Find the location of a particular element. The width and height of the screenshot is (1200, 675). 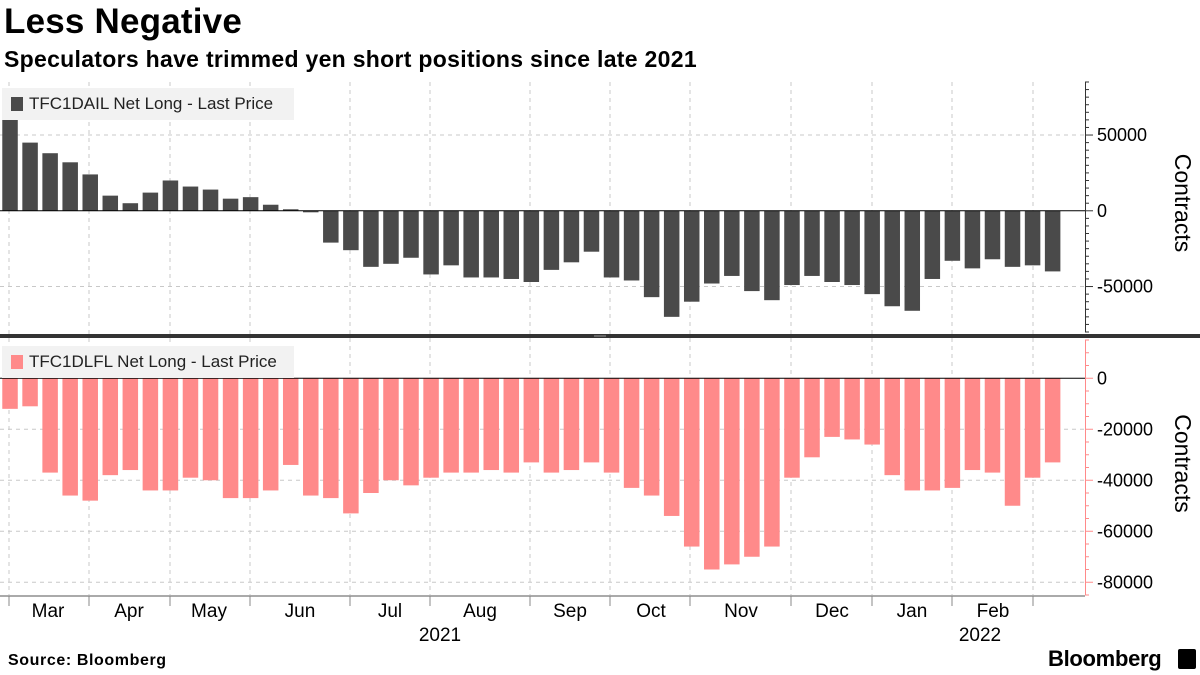

y-tick-label: -50000 is located at coordinates (1125, 287).